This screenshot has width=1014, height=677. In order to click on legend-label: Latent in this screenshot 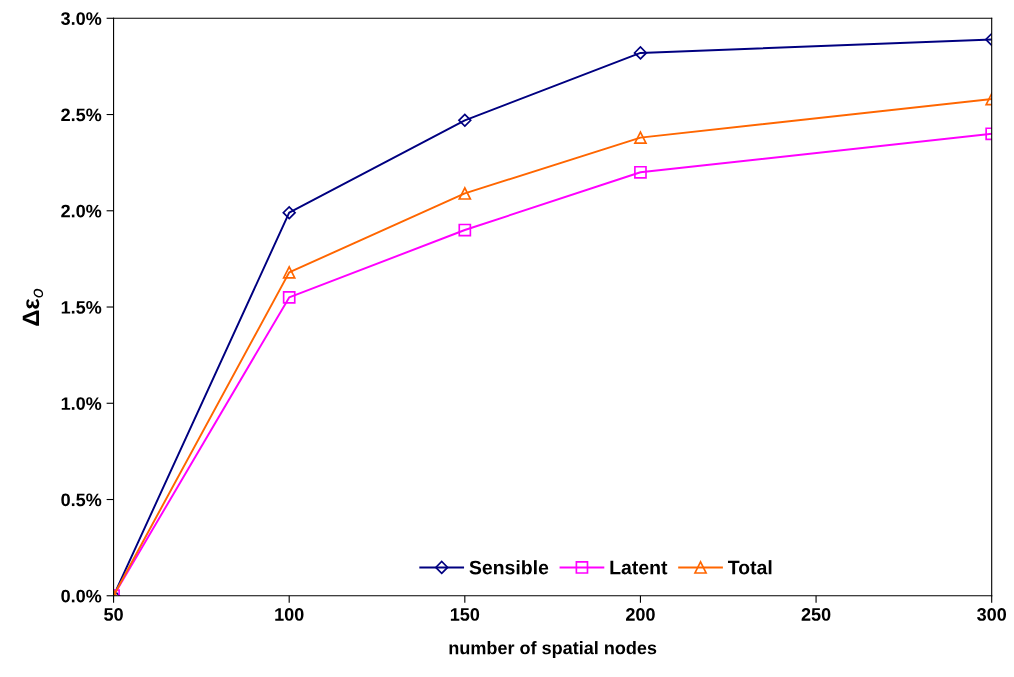, I will do `click(639, 567)`.